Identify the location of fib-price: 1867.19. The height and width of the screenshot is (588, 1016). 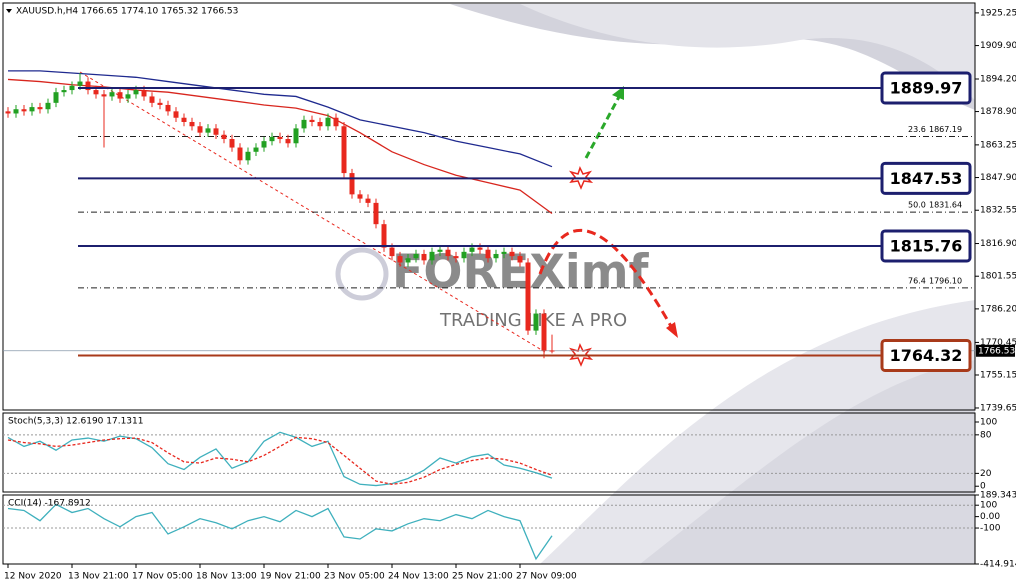
(945, 129).